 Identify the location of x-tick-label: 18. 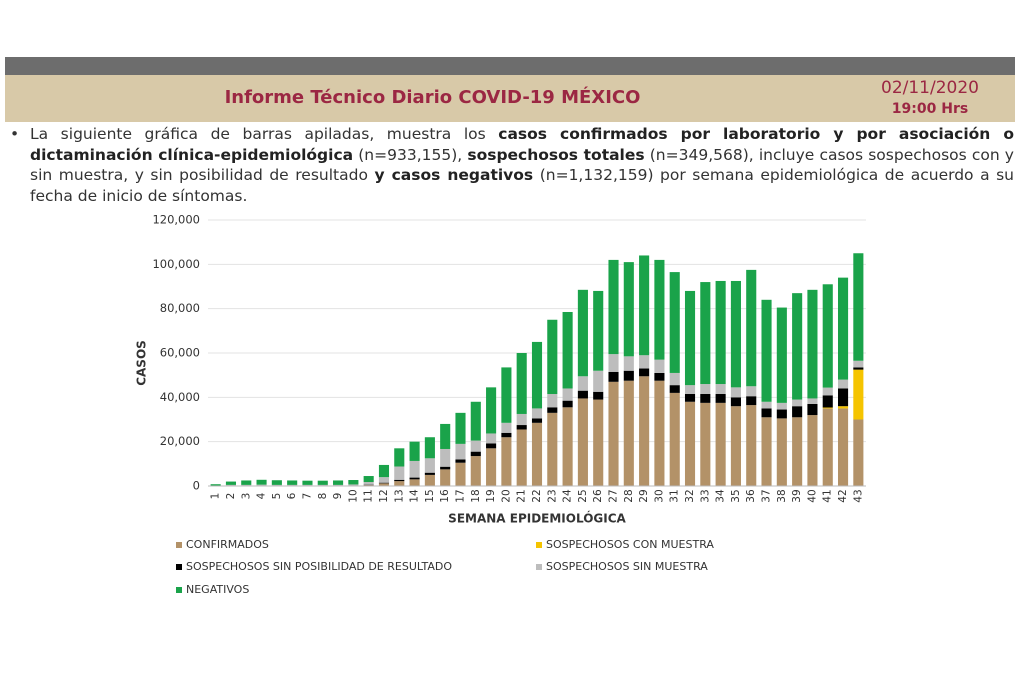
(476, 495).